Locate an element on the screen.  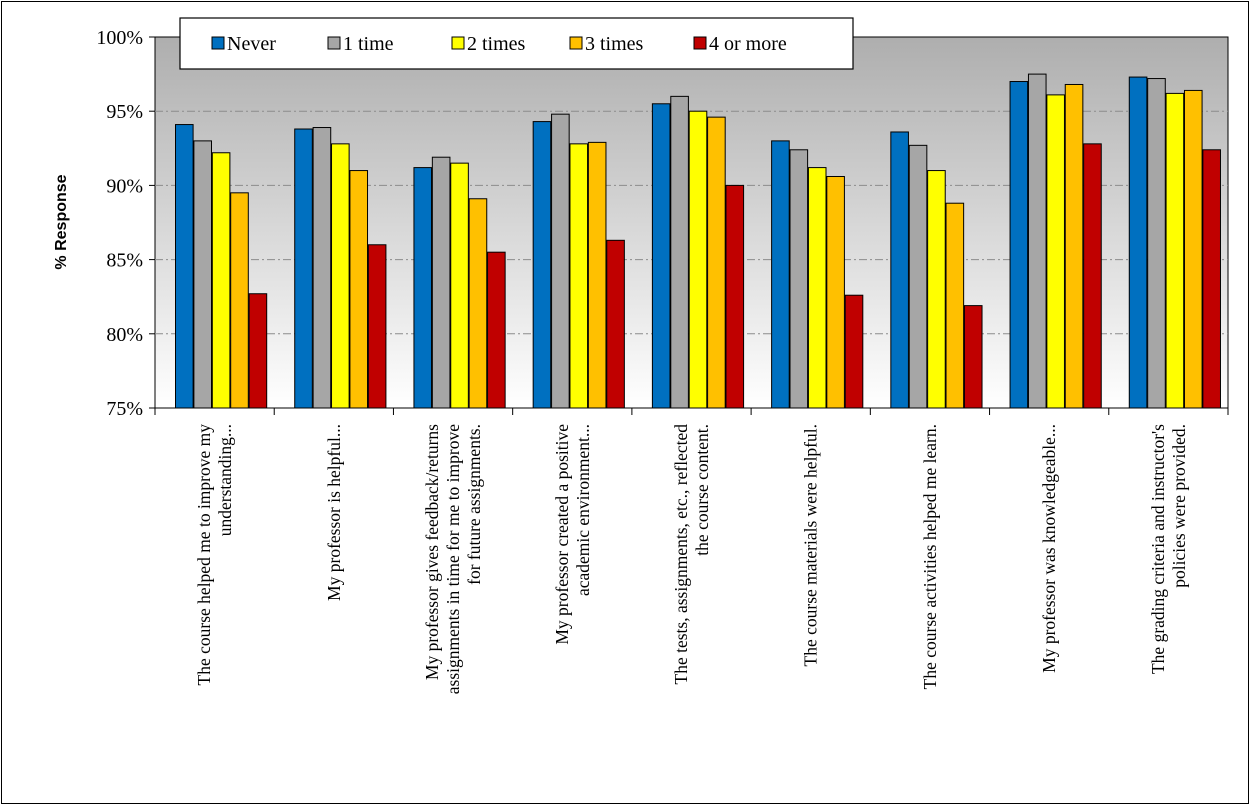
legend-label: 3 times is located at coordinates (614, 44).